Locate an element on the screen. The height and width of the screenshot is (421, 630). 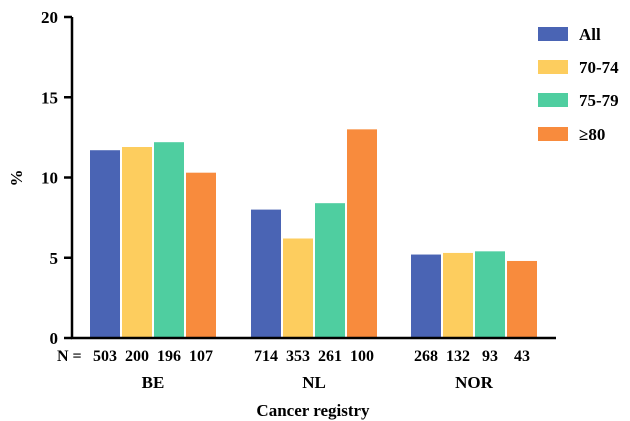
legend-label: All is located at coordinates (590, 34).